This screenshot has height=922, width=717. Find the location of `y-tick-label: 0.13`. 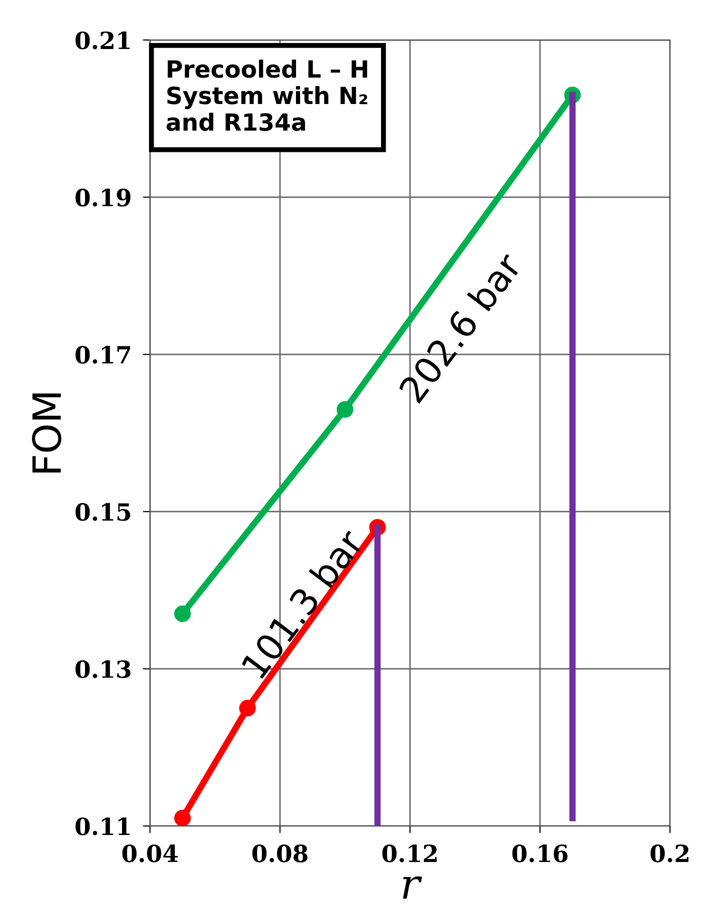

y-tick-label: 0.13 is located at coordinates (103, 669).